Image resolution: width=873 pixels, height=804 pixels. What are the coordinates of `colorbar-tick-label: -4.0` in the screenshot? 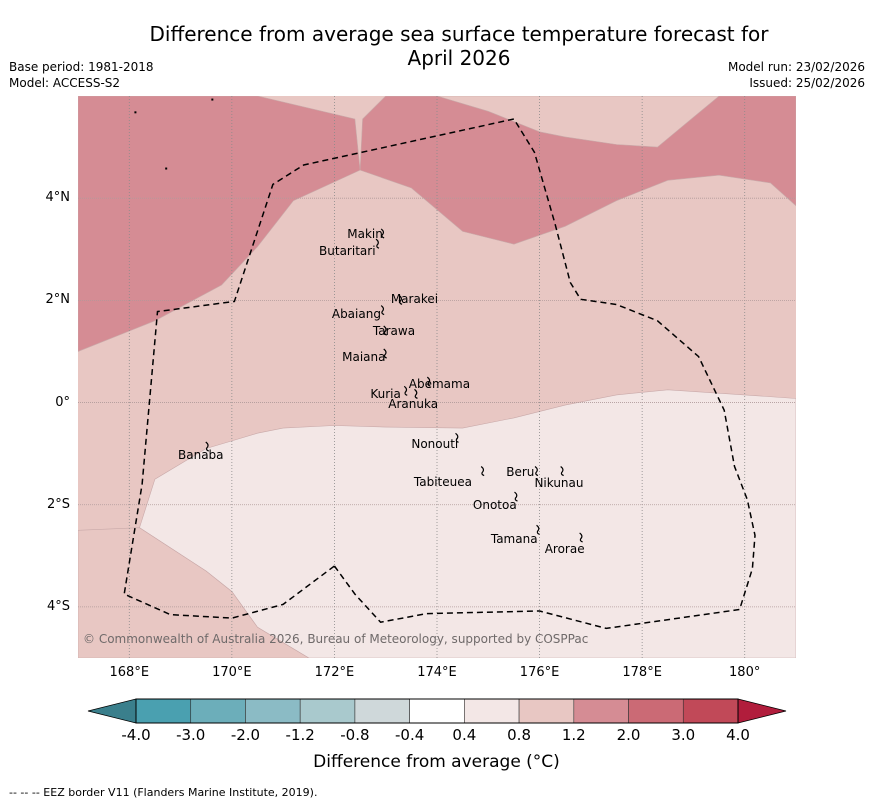 It's located at (136, 735).